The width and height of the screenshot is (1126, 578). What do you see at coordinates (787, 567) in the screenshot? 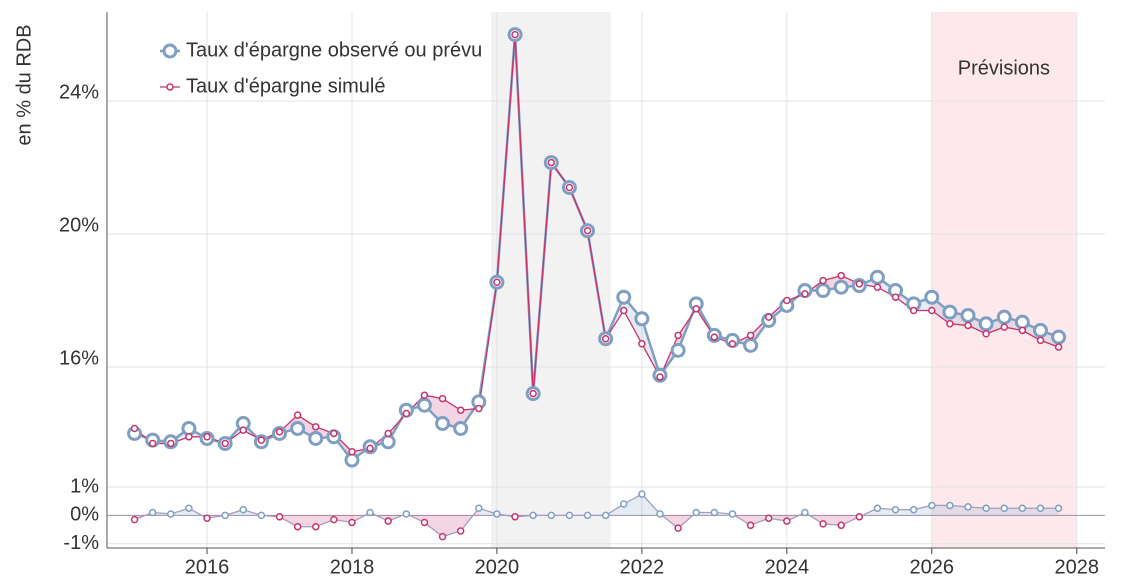
I see `x-tick-label: 2024` at bounding box center [787, 567].